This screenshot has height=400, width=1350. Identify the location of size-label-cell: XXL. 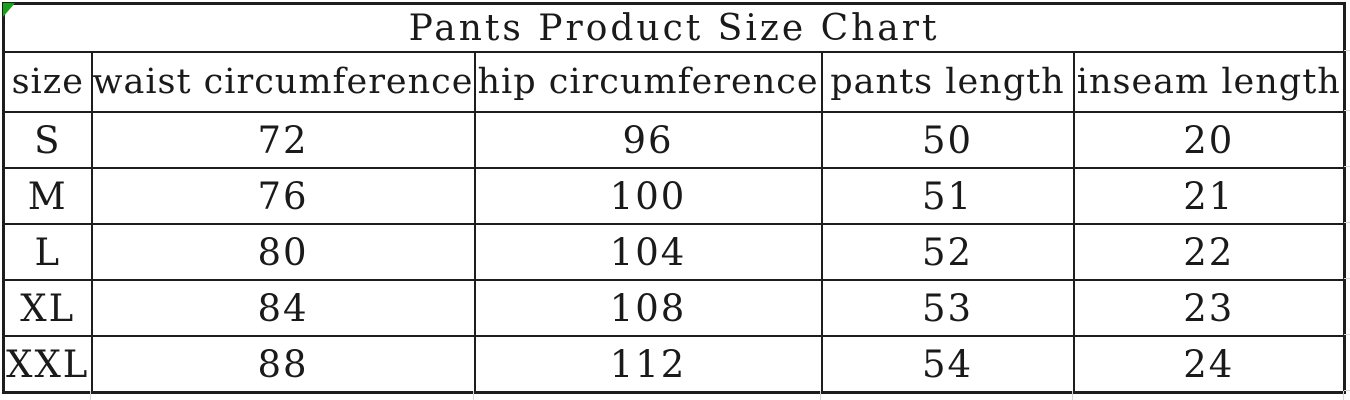
(47, 364).